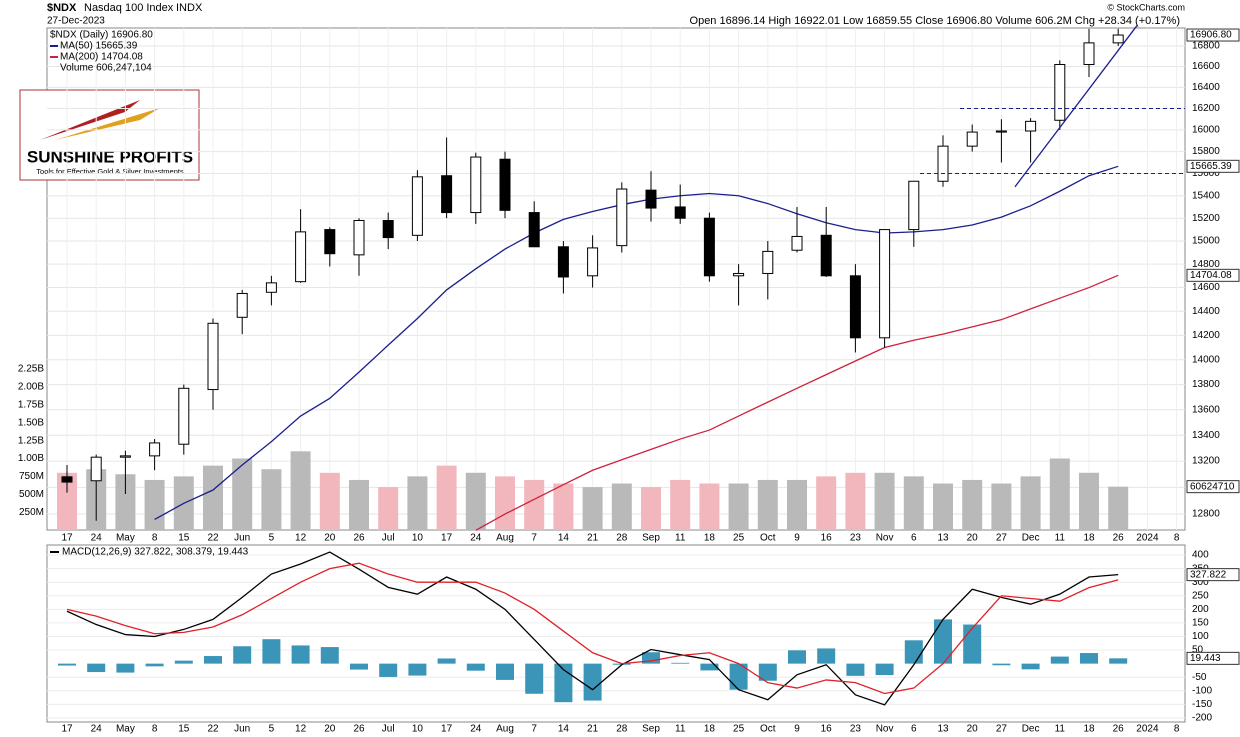  What do you see at coordinates (973, 538) in the screenshot?
I see `x-tick-label: 20` at bounding box center [973, 538].